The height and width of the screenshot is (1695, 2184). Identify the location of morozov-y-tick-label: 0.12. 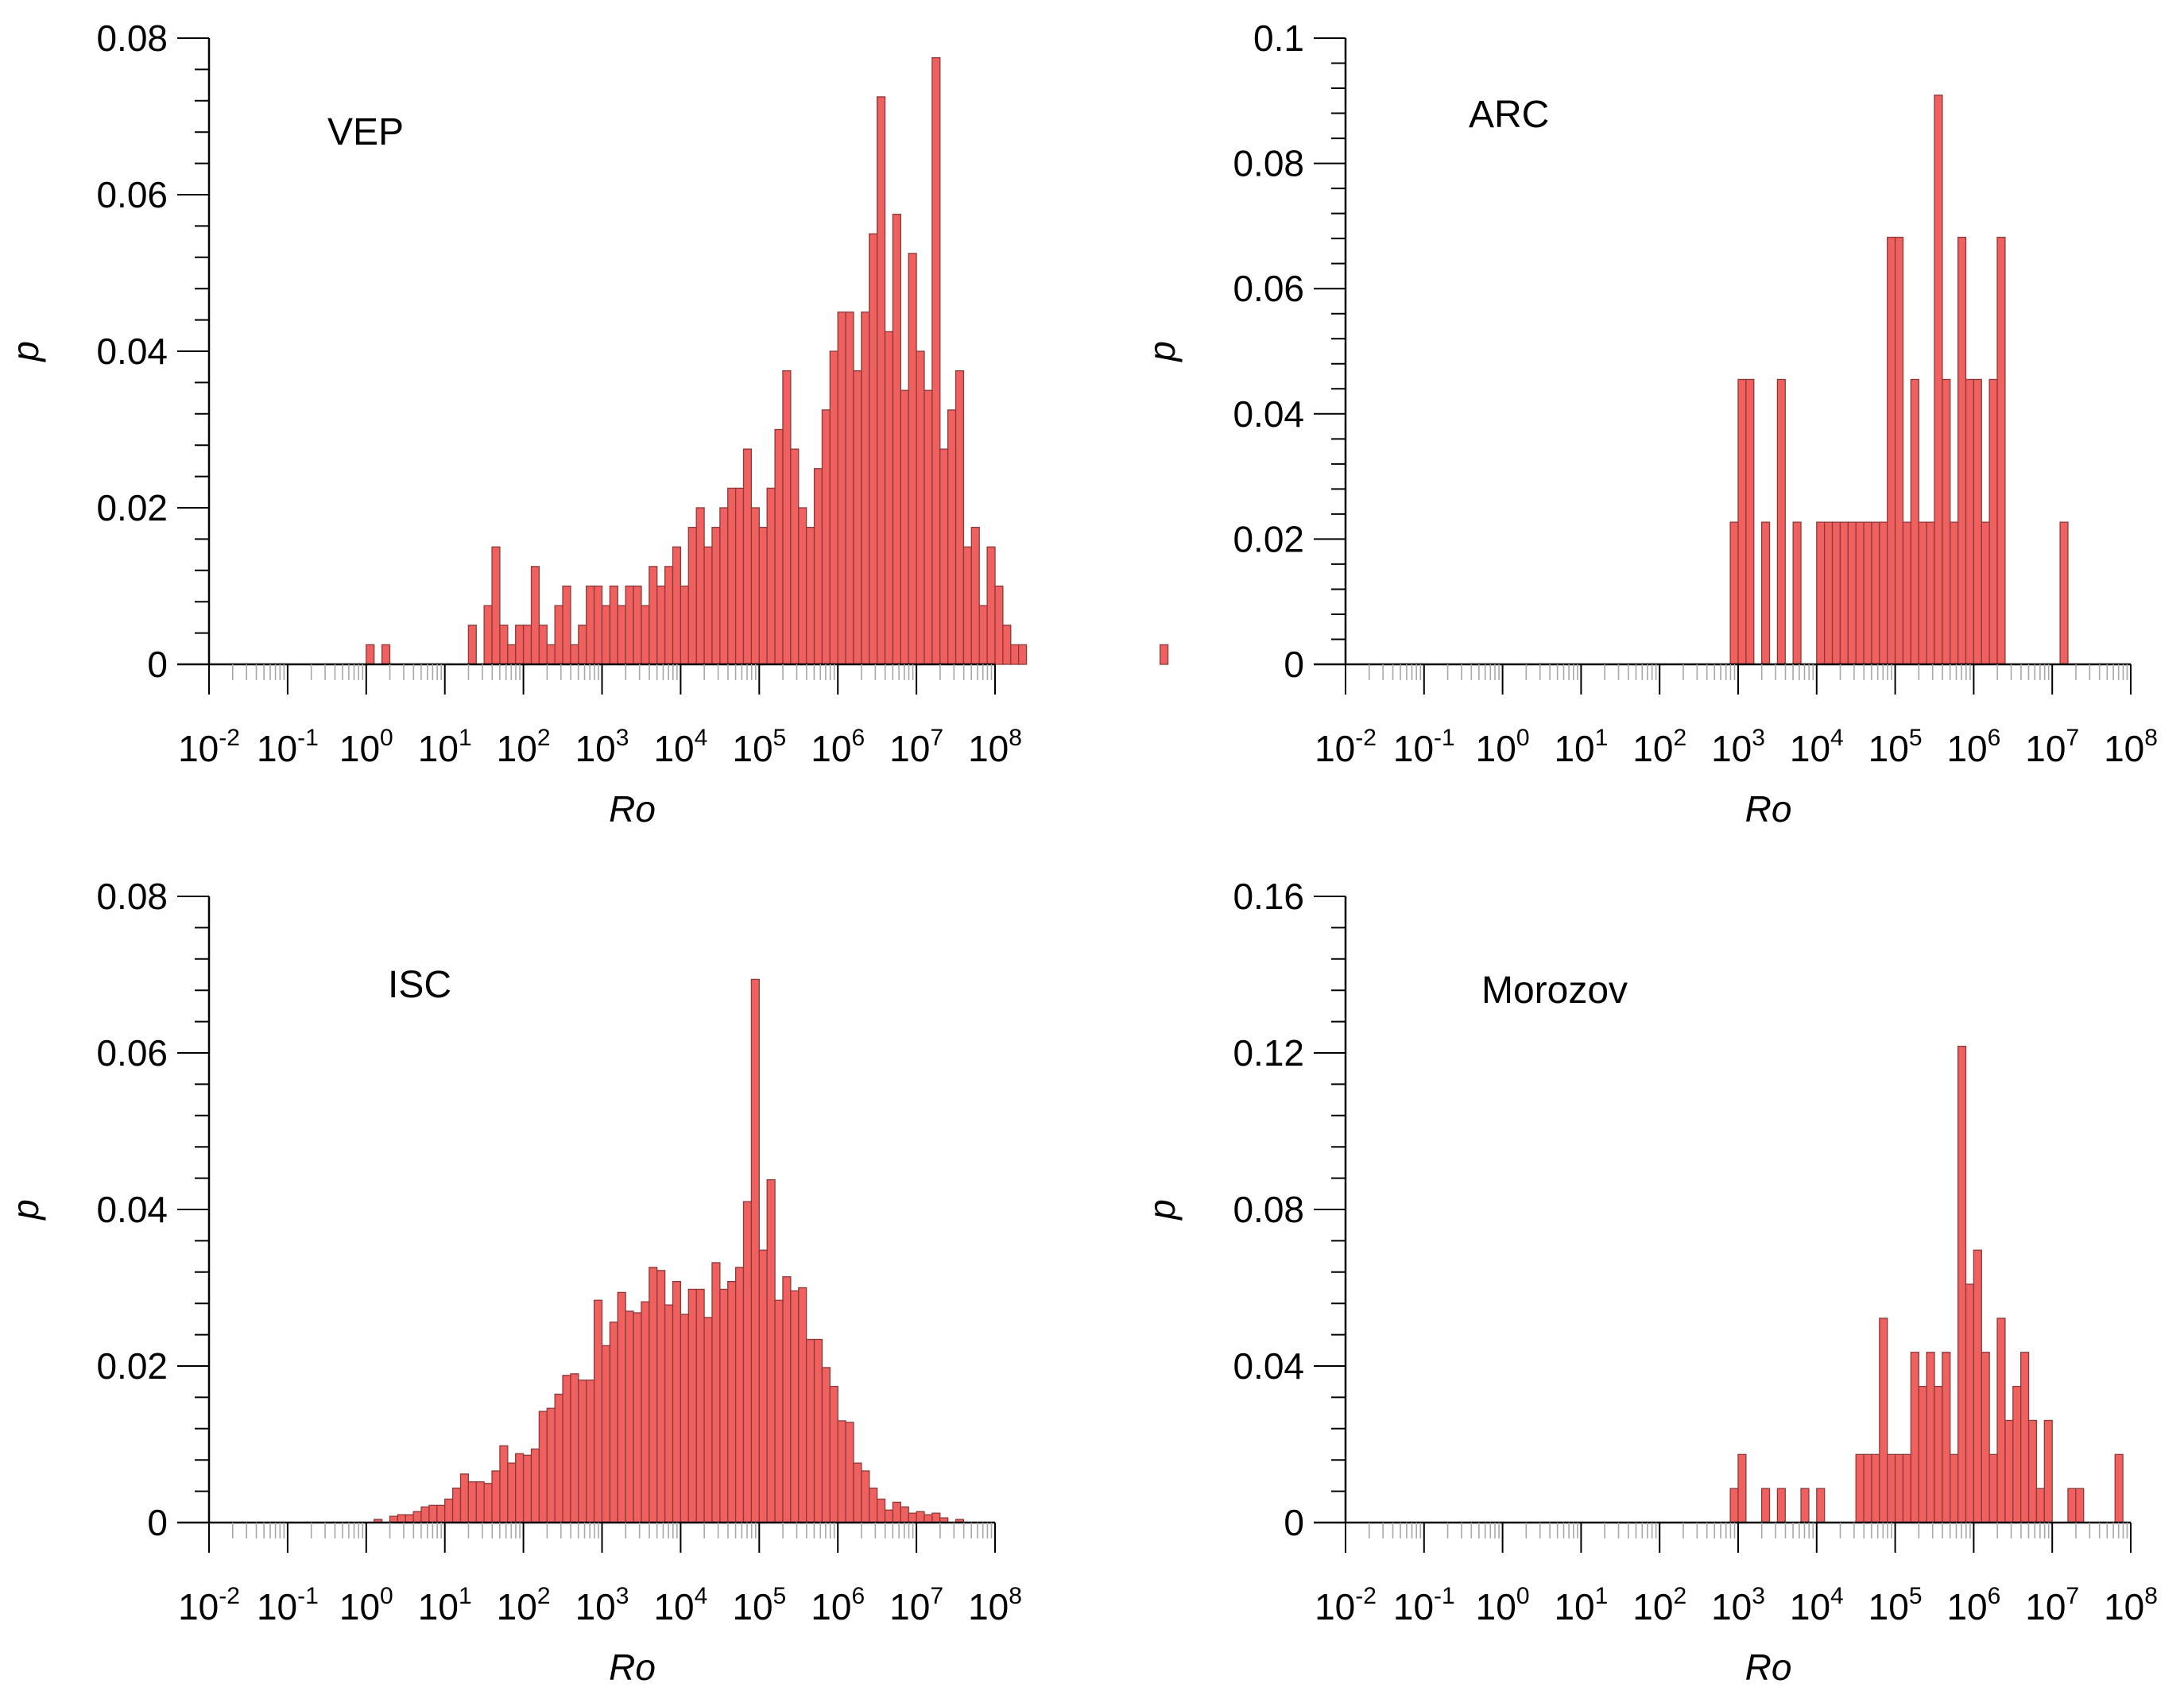
(1268, 1053).